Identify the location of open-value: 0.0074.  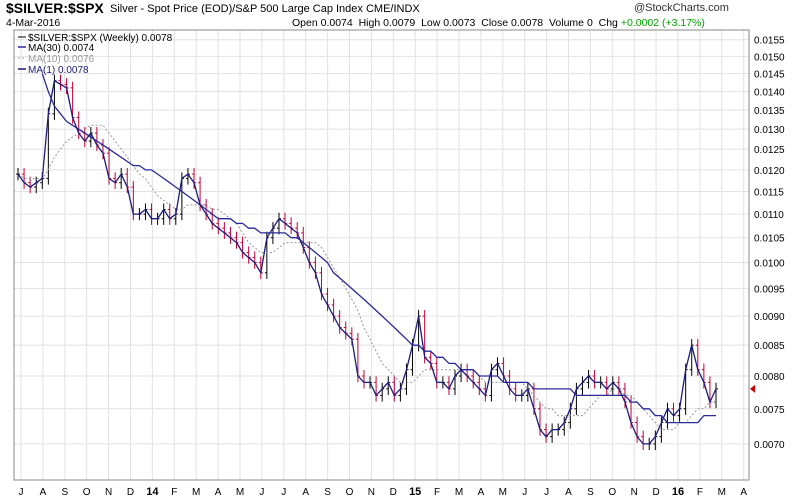
(336, 23).